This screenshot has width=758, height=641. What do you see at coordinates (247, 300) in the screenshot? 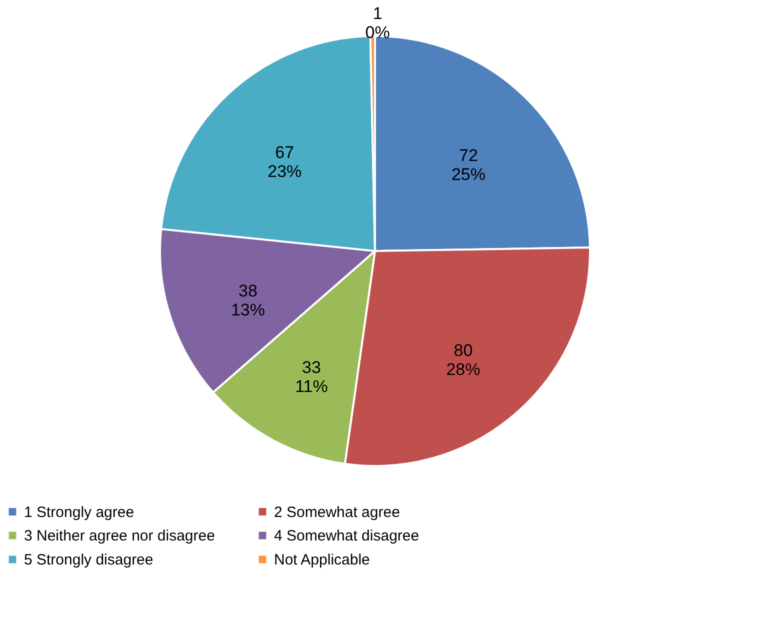
I see `data-label: 38 13%` at bounding box center [247, 300].